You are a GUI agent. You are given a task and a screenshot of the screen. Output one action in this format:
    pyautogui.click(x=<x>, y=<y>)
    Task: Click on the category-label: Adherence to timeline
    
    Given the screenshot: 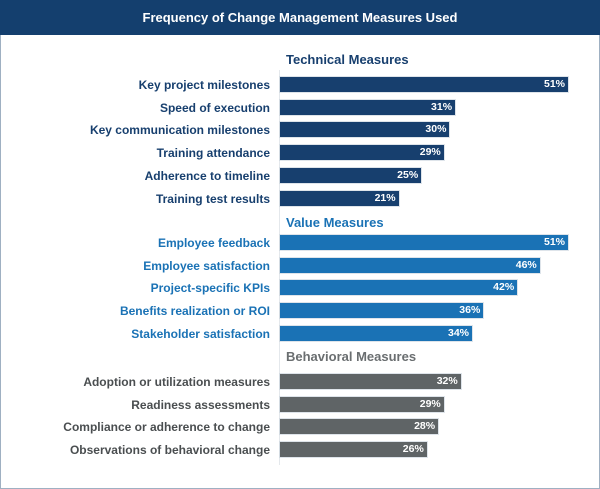 What is the action you would take?
    pyautogui.click(x=207, y=175)
    